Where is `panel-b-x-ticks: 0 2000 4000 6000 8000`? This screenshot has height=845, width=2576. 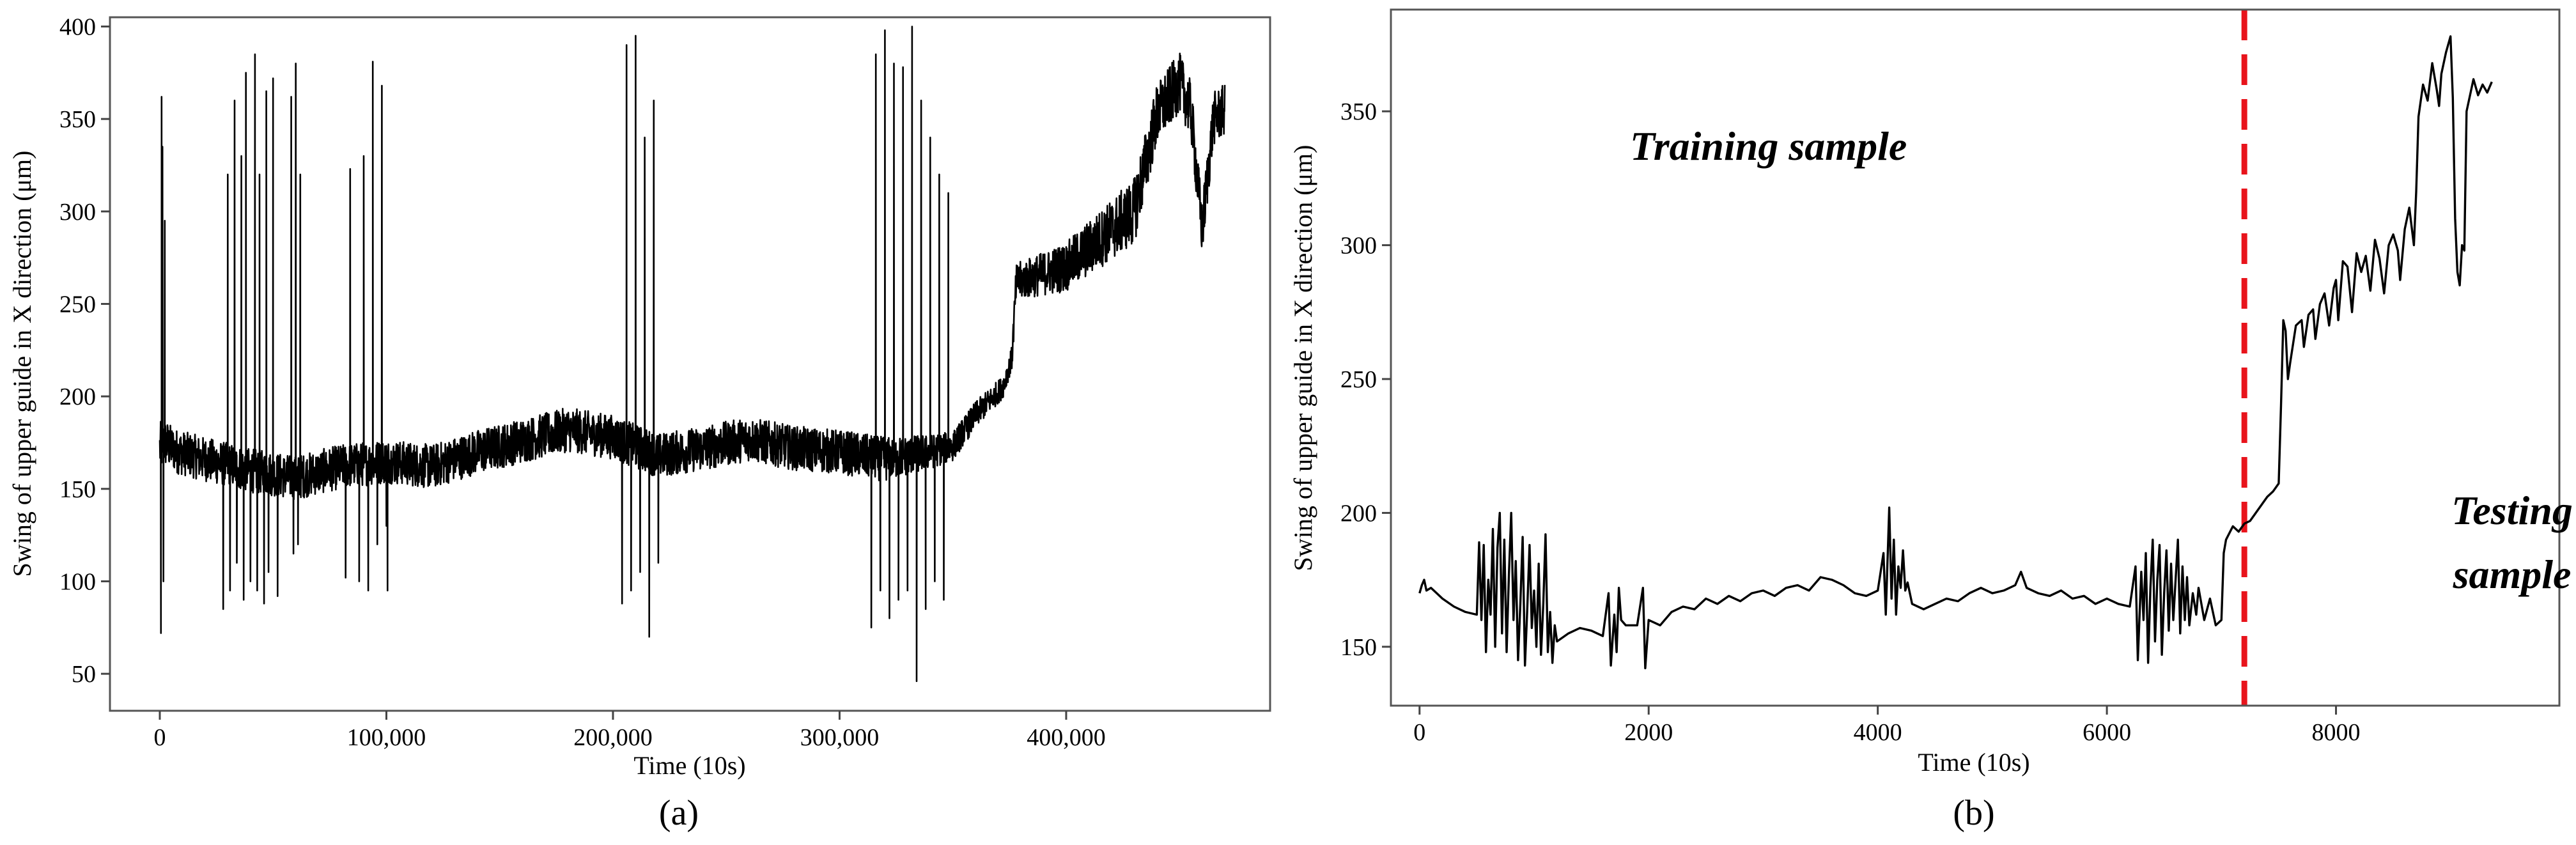 panel-b-x-ticks: 0 2000 4000 6000 8000 is located at coordinates (1887, 726).